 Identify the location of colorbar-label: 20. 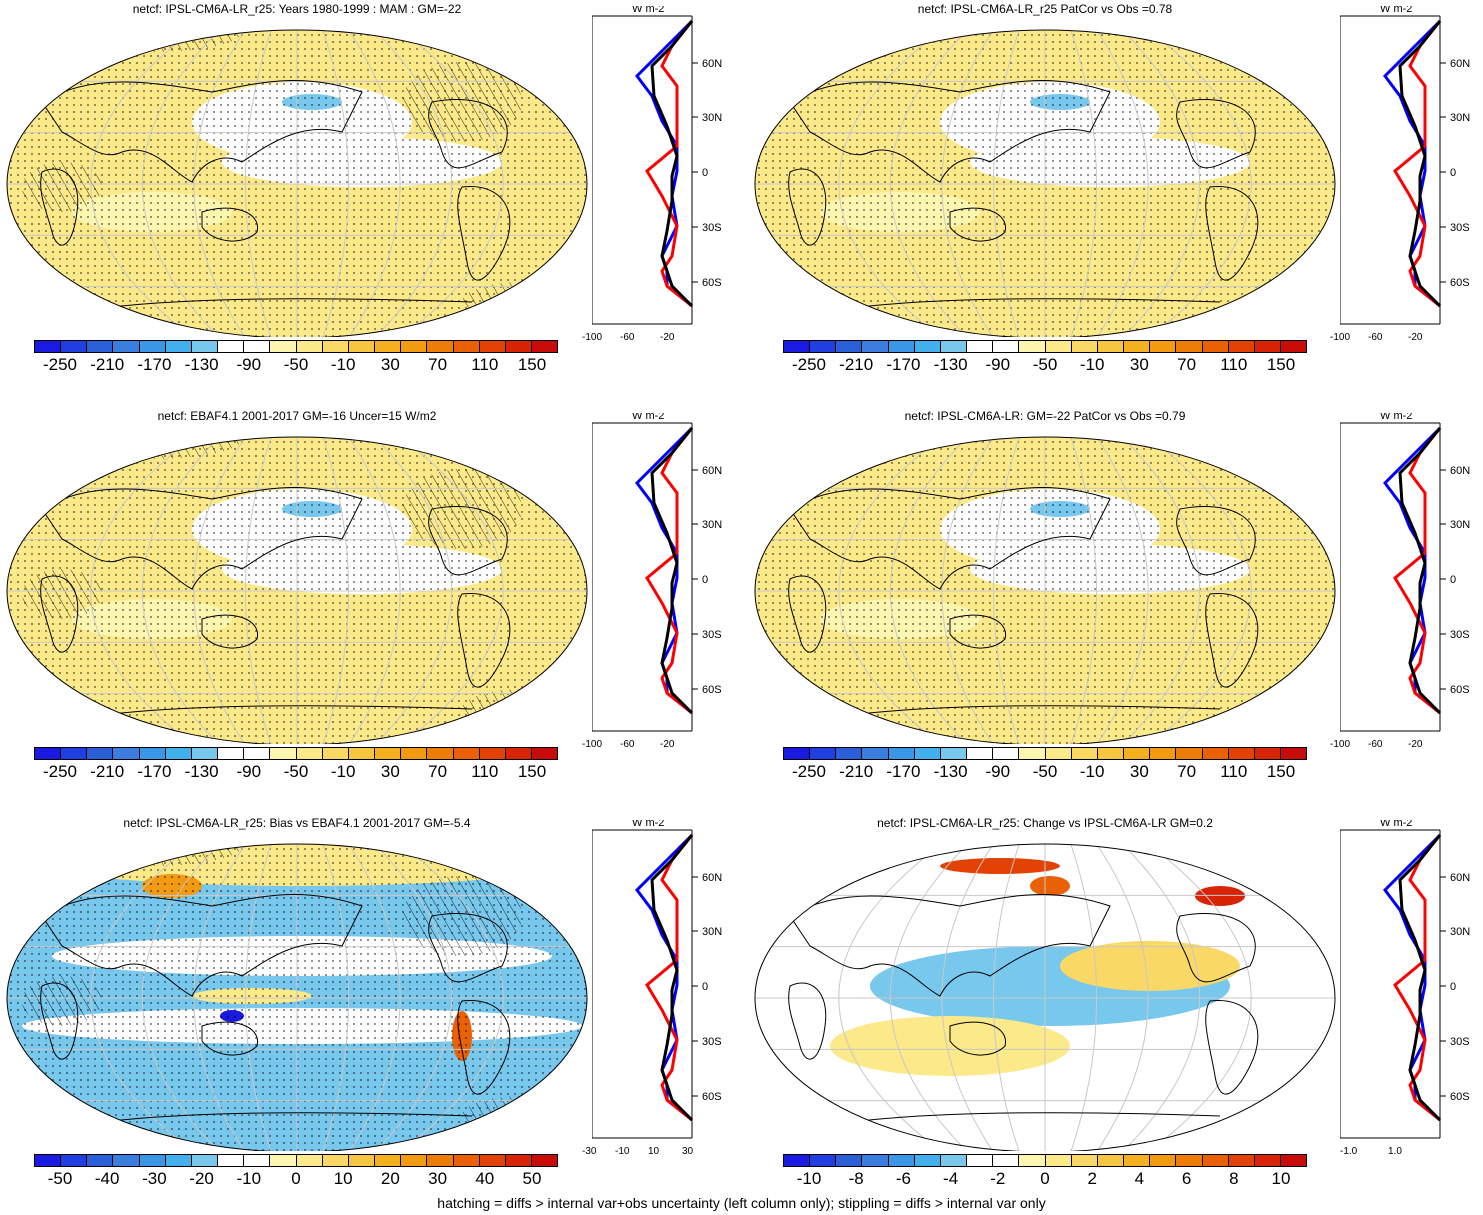
(390, 1178).